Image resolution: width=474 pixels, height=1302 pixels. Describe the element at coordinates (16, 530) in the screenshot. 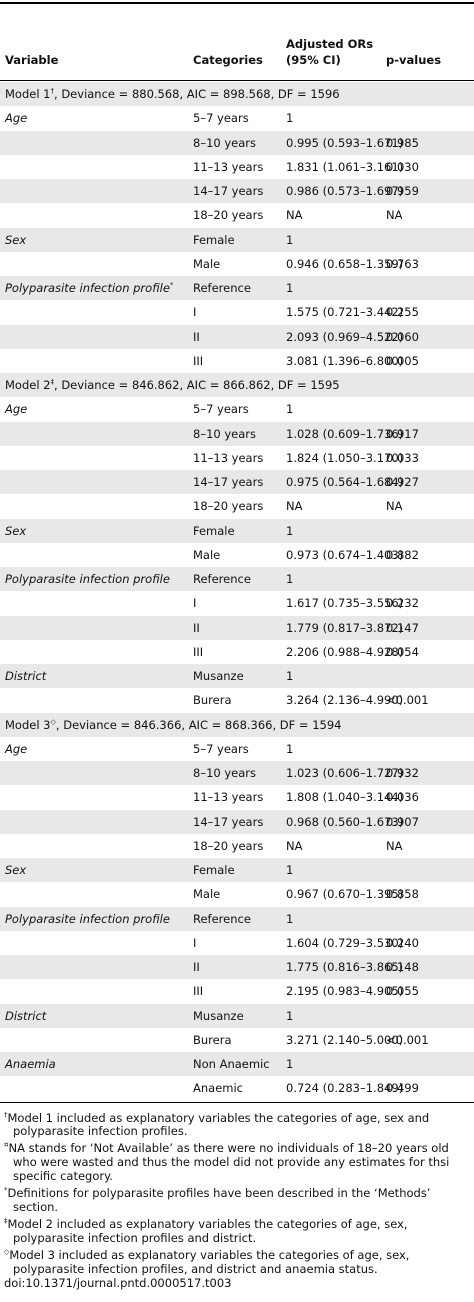

I see `variable-text: Sex` at that location.